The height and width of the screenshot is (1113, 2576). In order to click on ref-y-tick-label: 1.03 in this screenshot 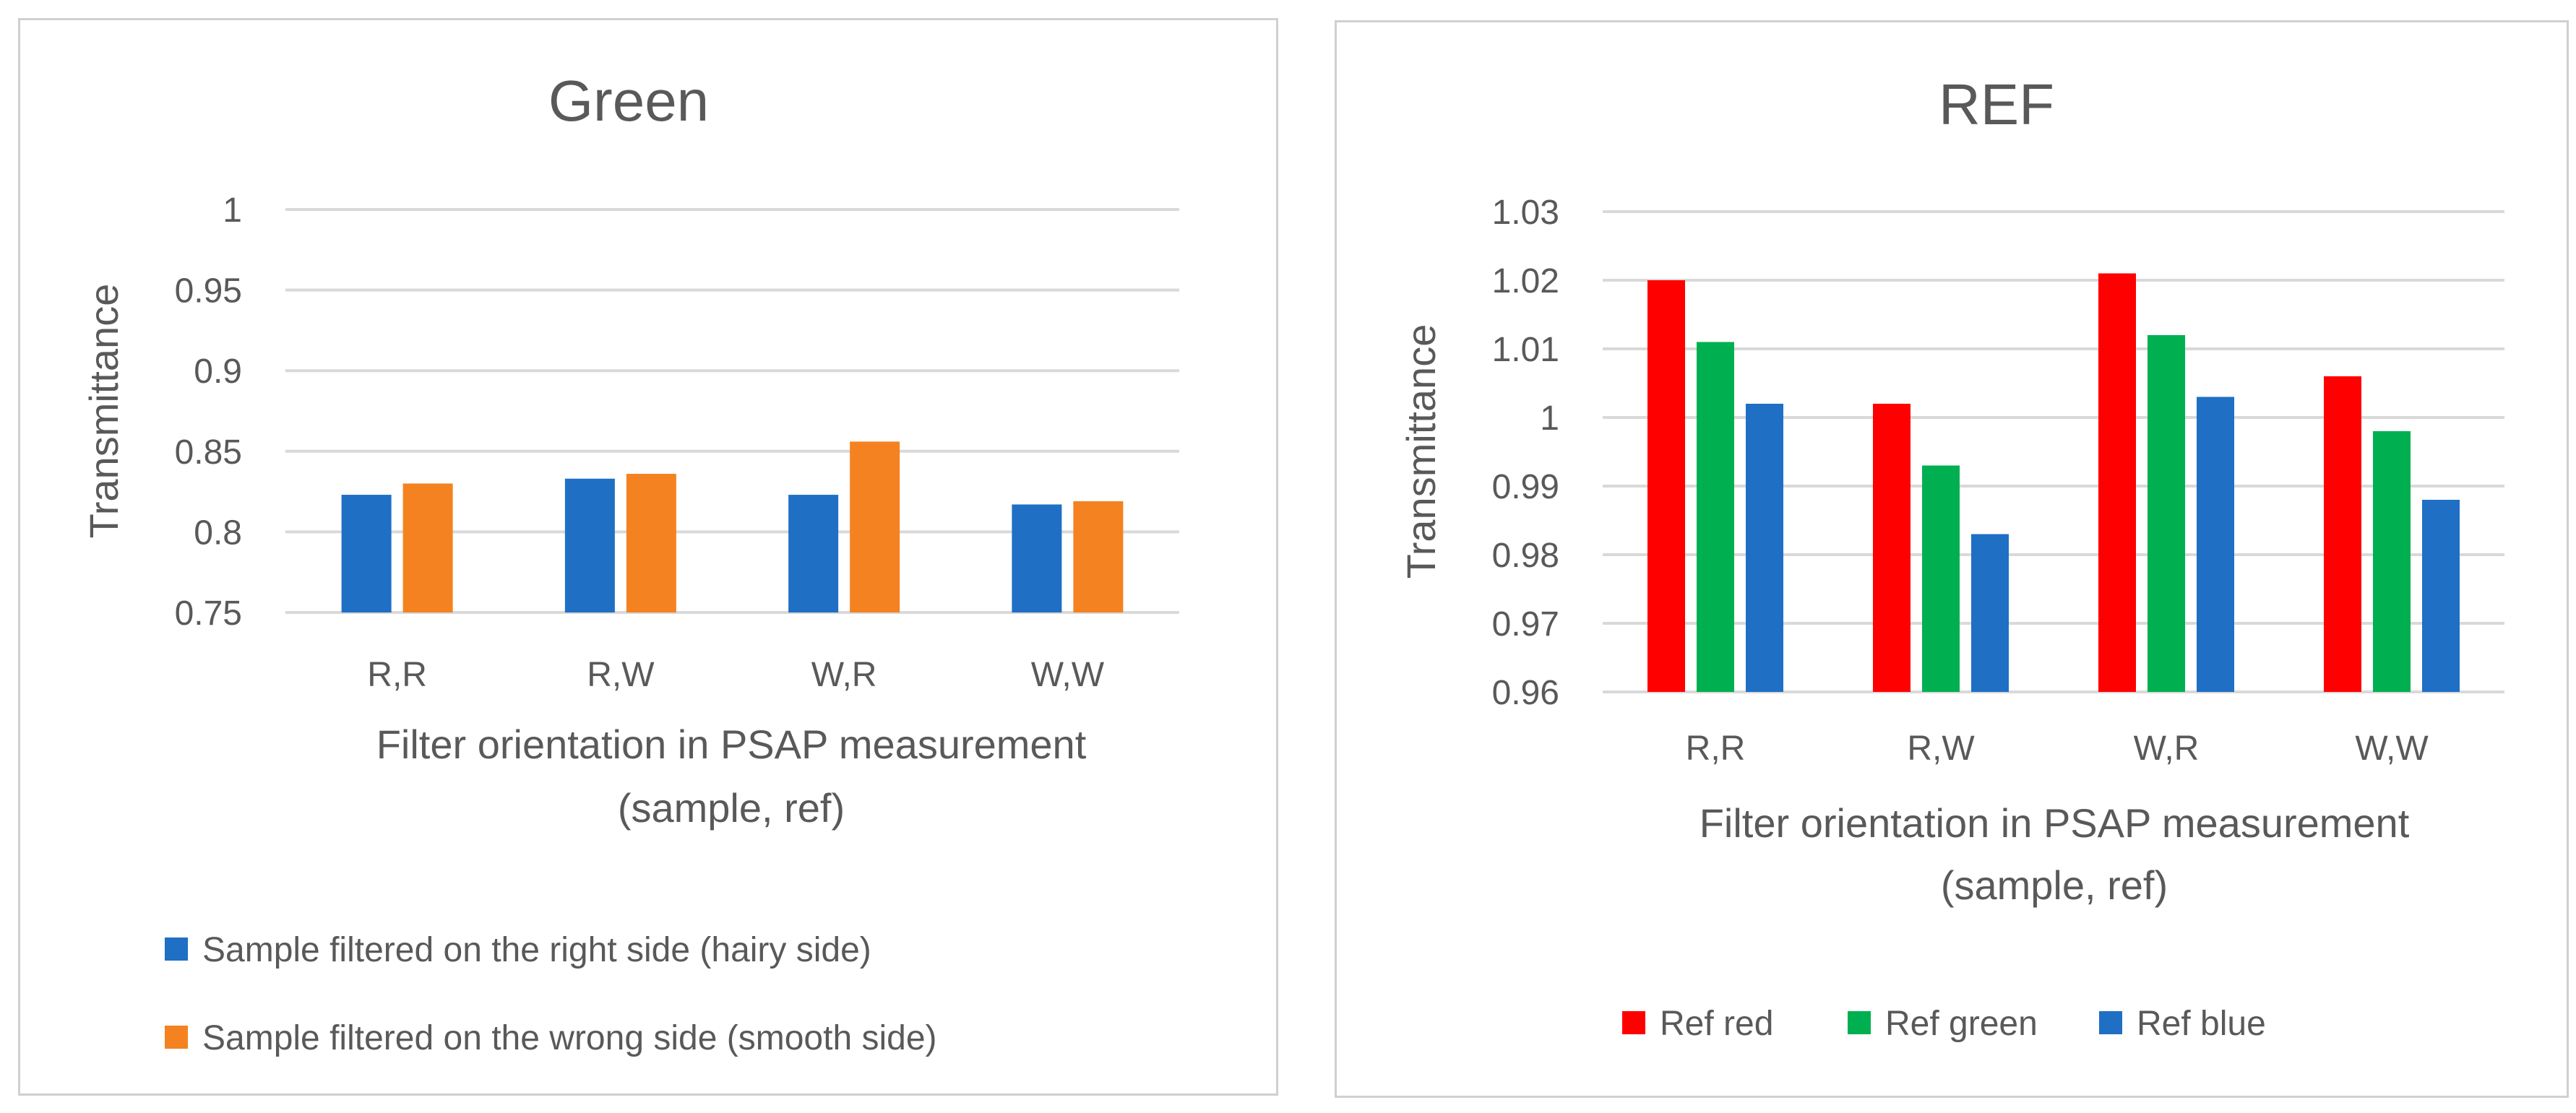, I will do `click(1525, 213)`.